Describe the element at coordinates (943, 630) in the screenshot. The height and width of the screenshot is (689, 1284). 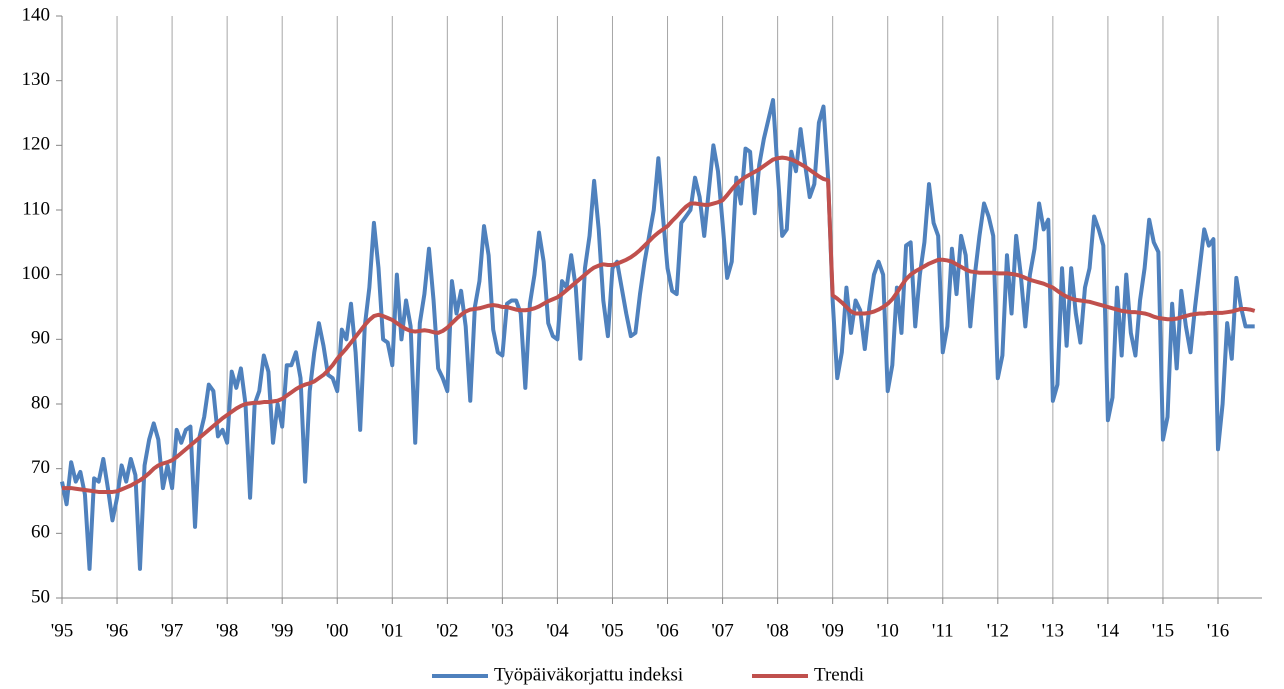
I see `x-tick-label: '11` at that location.